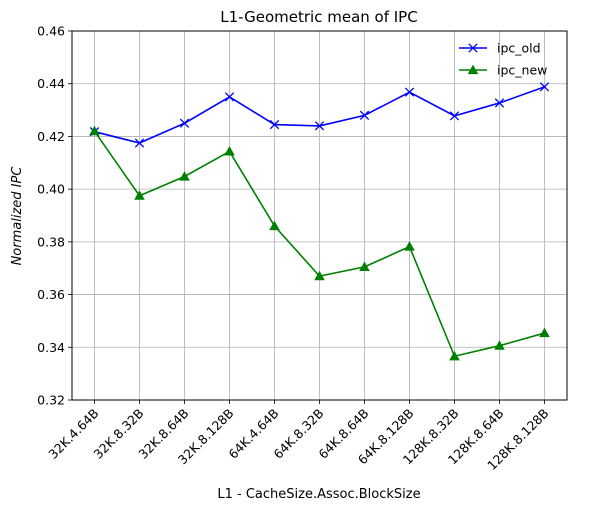  I want to click on y-tick-label: 0.36, so click(51, 294).